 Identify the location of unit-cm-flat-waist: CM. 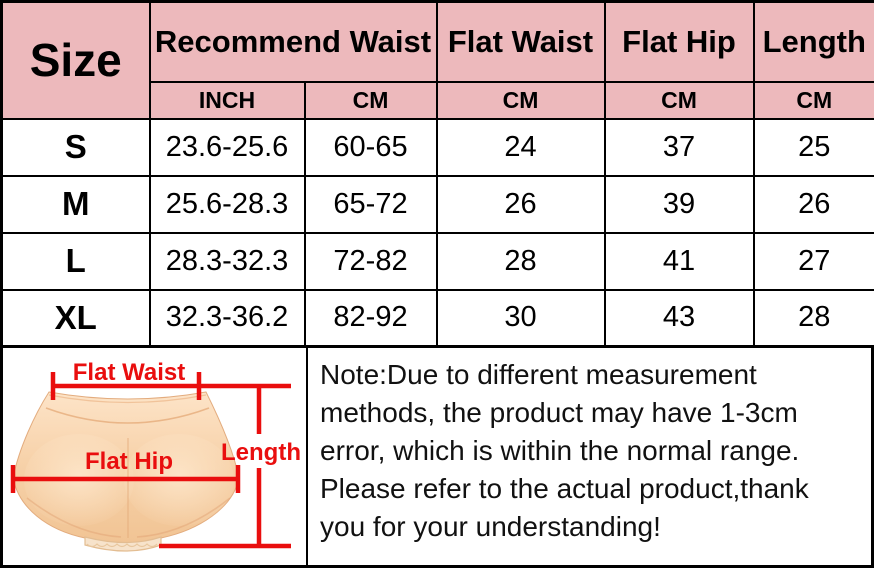
(521, 100).